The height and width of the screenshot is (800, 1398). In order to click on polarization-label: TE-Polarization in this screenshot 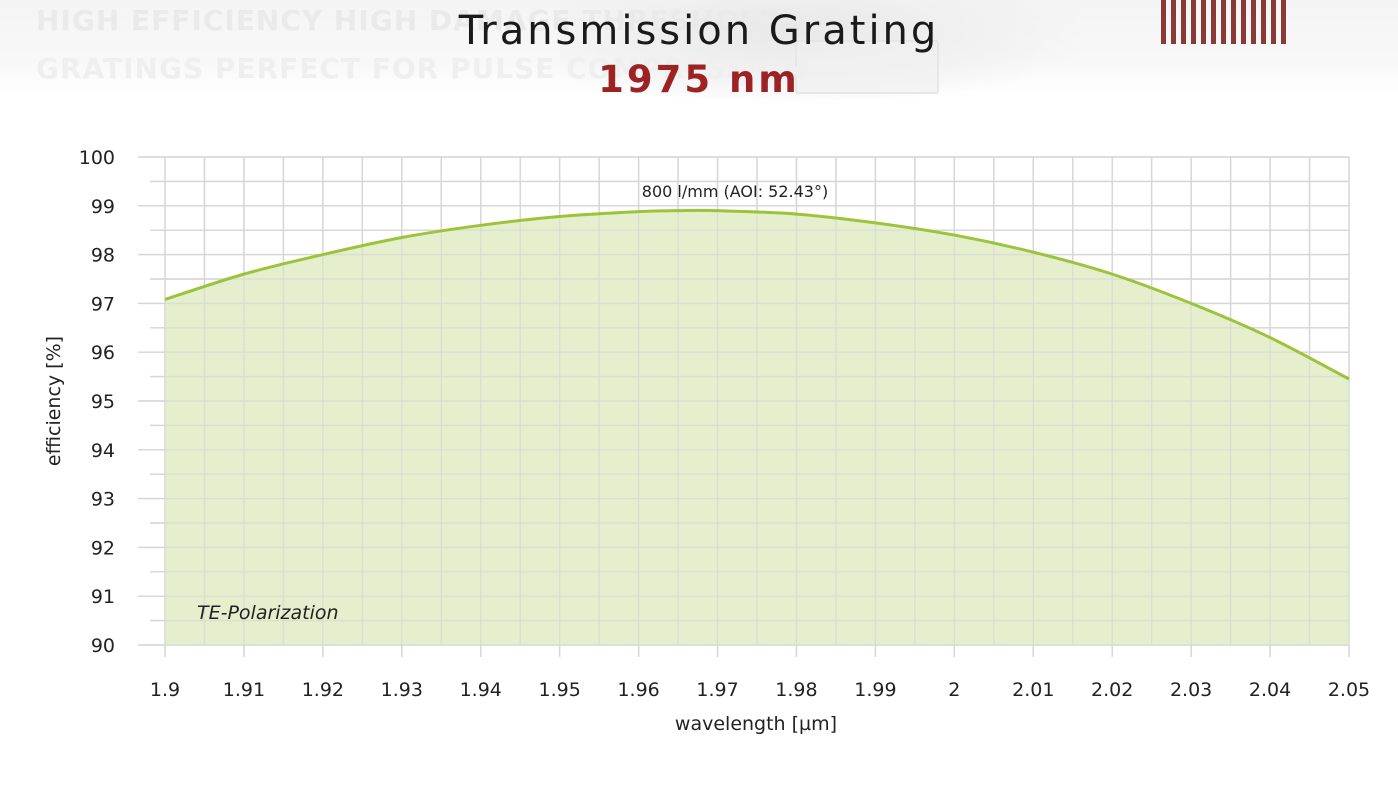, I will do `click(268, 613)`.